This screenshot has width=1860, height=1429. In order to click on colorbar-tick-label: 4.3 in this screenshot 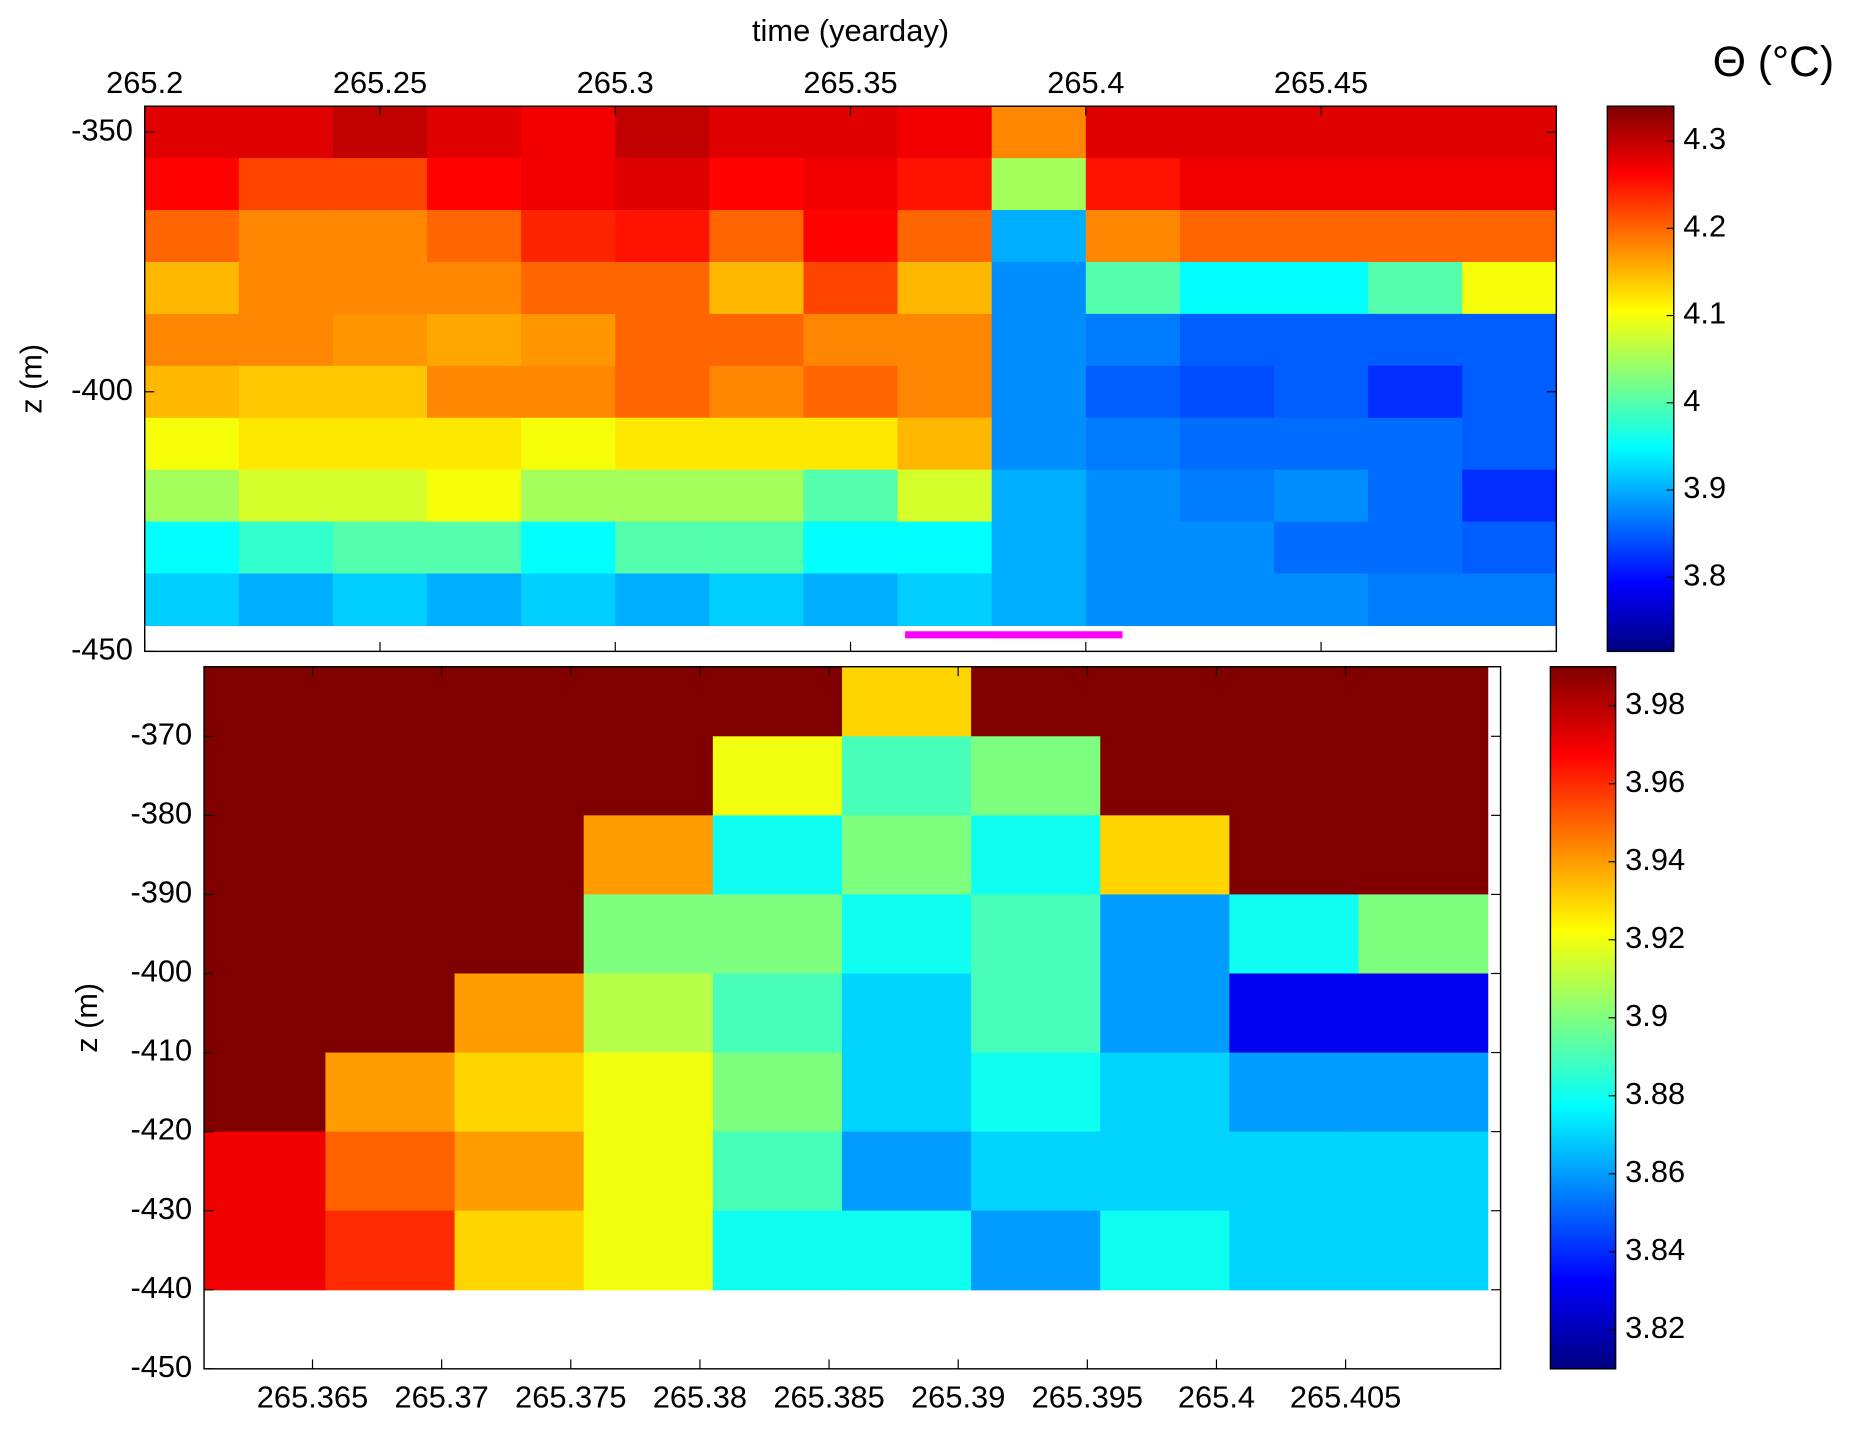, I will do `click(1704, 138)`.